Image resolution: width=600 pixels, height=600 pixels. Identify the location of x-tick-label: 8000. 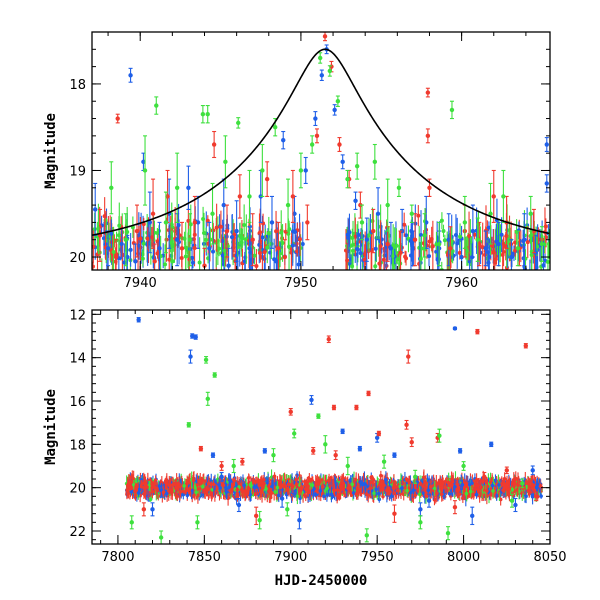
(463, 557).